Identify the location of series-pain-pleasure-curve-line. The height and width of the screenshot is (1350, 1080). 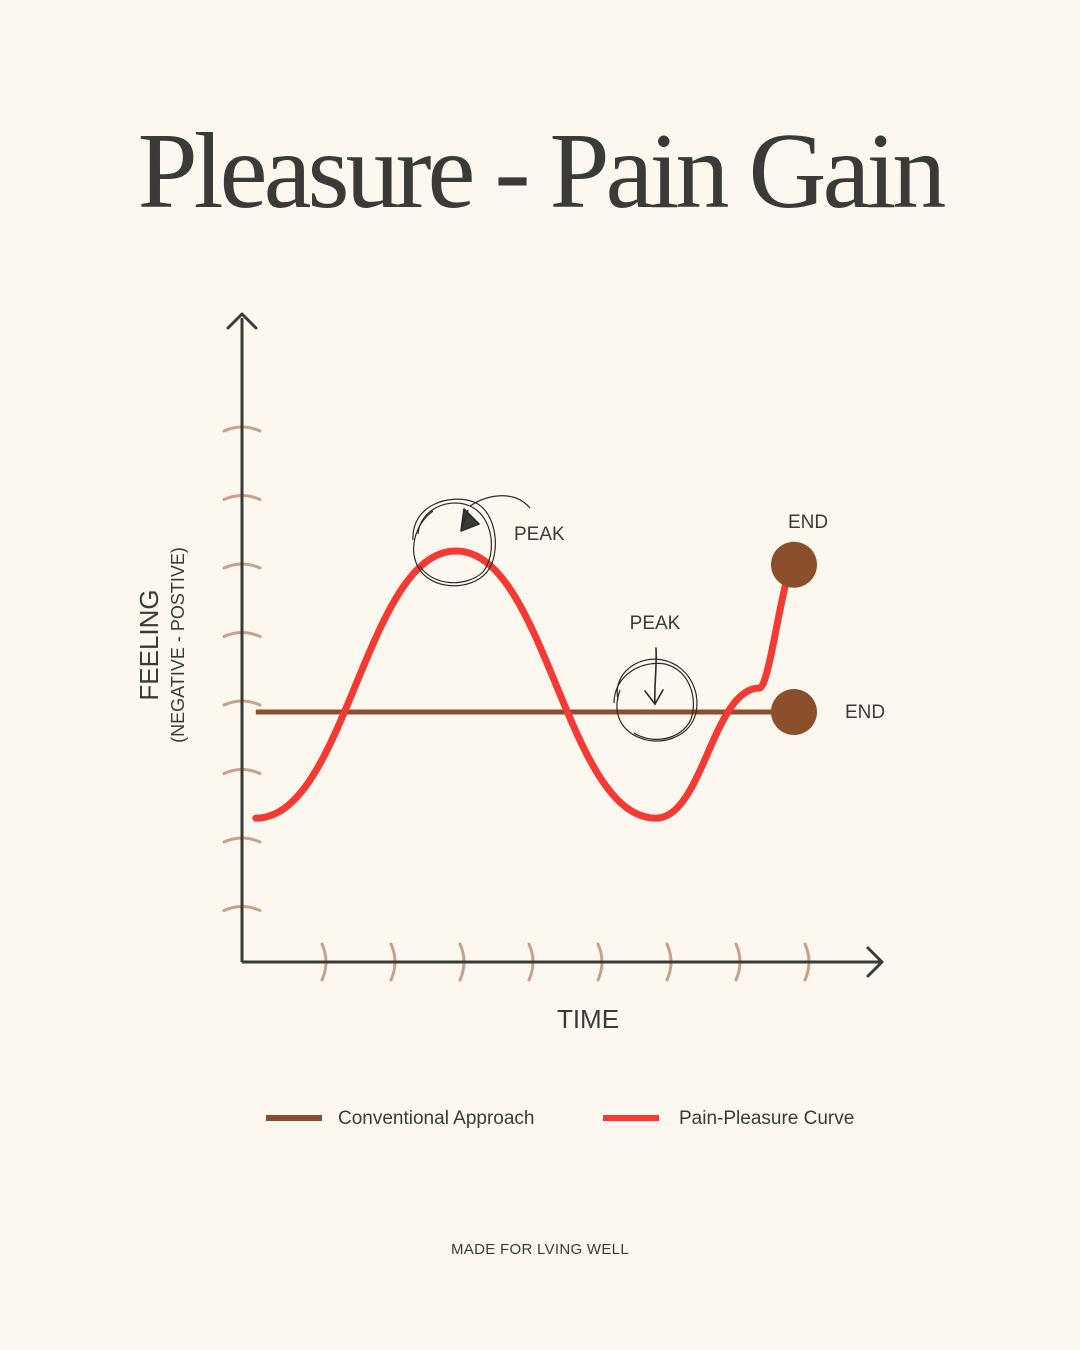
(525, 684).